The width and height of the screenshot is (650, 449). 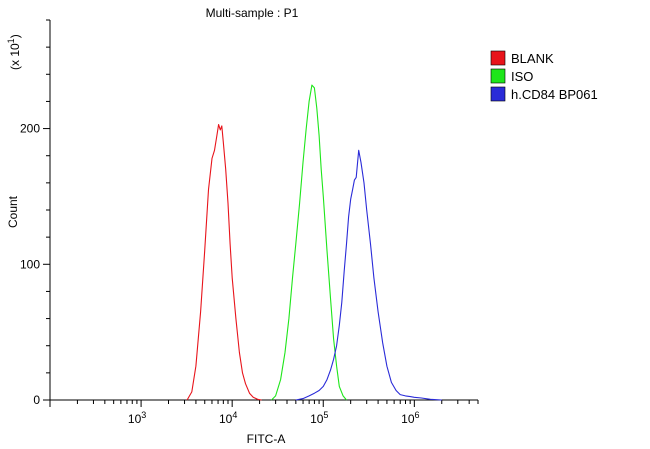 I want to click on y-multiplier-label: (x 101), so click(x=14, y=52).